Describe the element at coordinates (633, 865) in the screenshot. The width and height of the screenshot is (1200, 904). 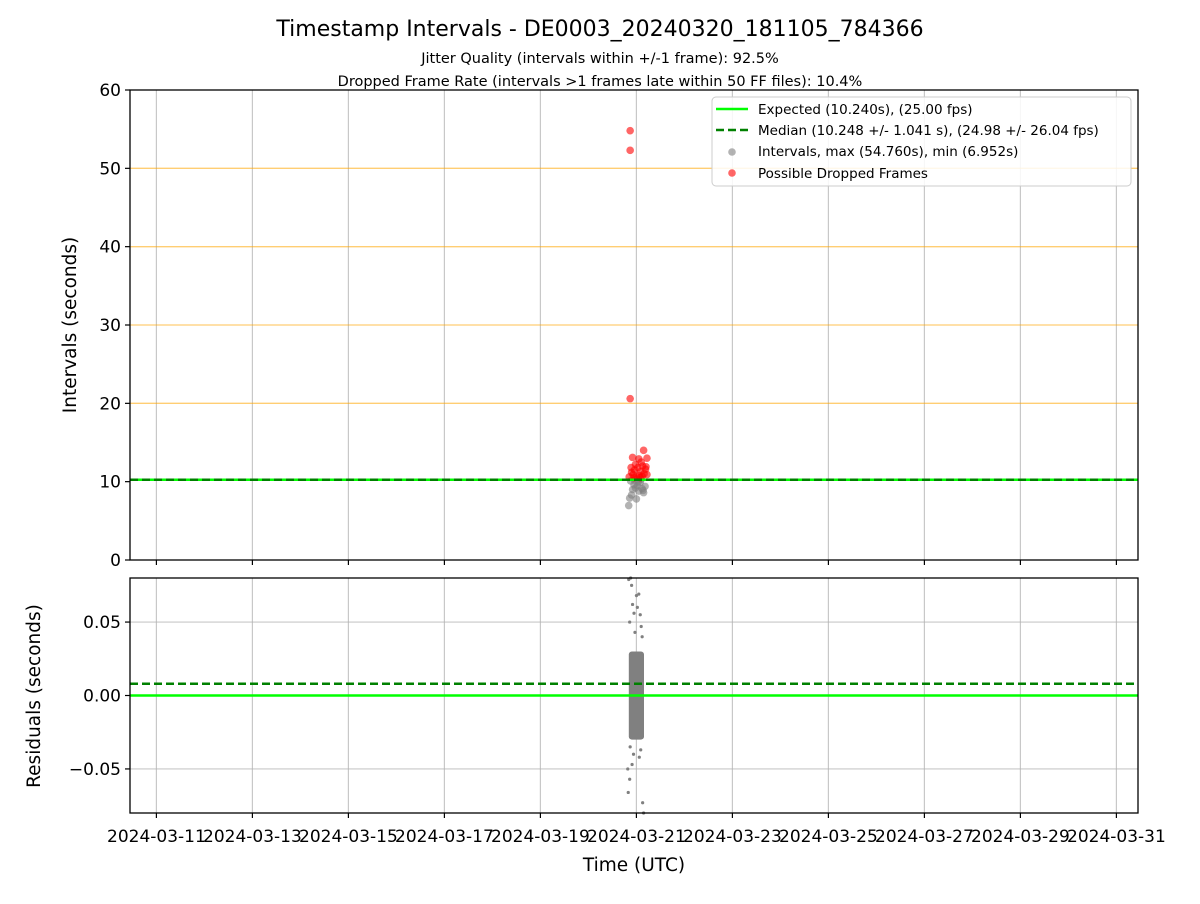
I see `x-axis-label: Time (UTC)` at that location.